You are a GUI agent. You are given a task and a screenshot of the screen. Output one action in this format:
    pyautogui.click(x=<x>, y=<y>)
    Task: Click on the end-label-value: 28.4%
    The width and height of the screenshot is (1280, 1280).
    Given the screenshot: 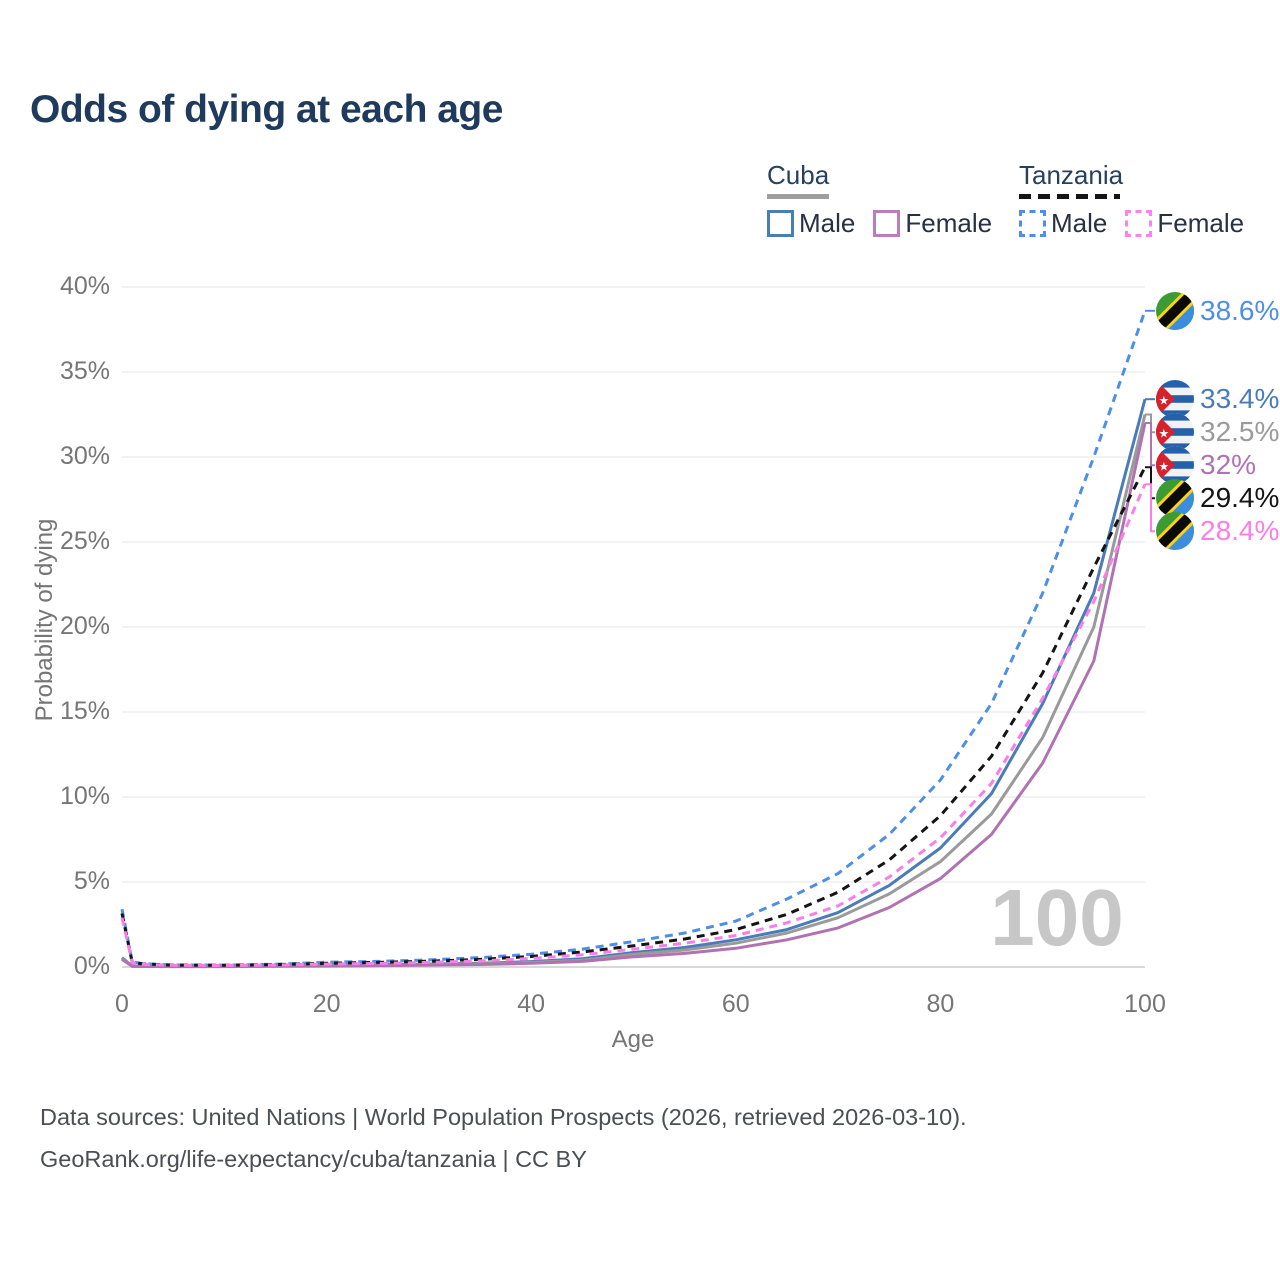 What is the action you would take?
    pyautogui.click(x=1240, y=531)
    